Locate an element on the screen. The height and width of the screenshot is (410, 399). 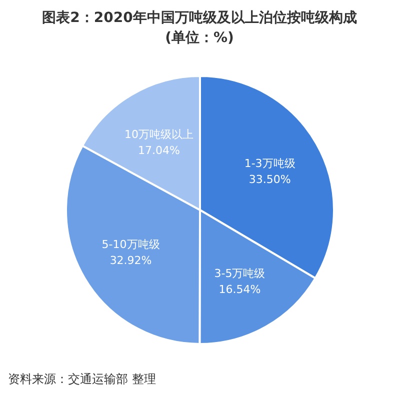
slice-label: 1-3万吨级 is located at coordinates (270, 163).